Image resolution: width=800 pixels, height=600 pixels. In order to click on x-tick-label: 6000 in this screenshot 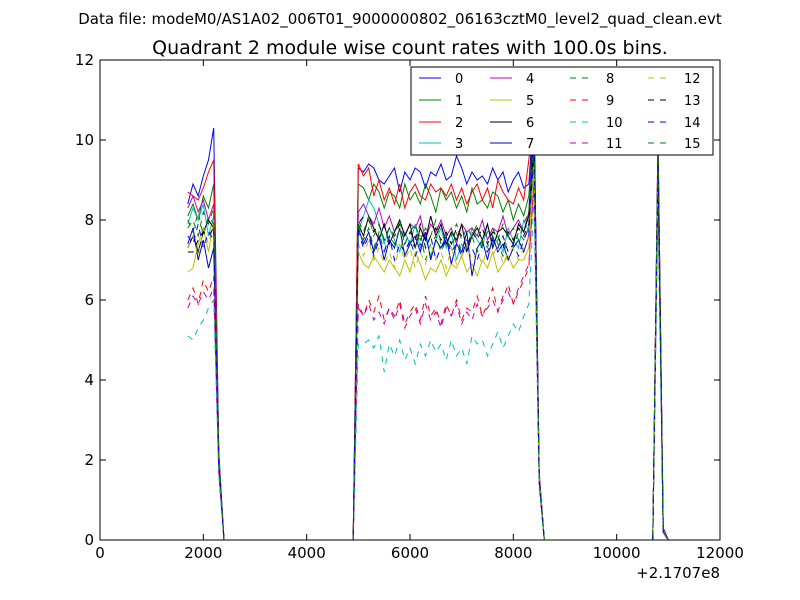, I will do `click(410, 553)`.